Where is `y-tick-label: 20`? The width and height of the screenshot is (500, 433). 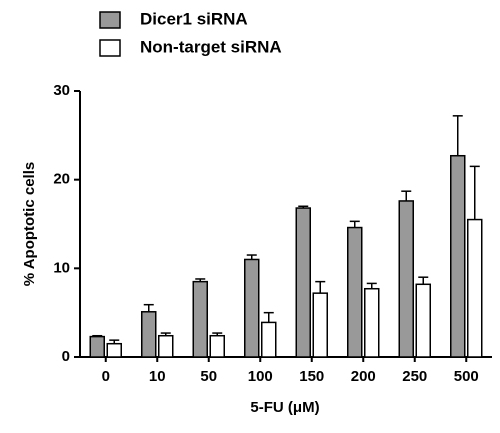
y-tick-label: 20 is located at coordinates (61, 179).